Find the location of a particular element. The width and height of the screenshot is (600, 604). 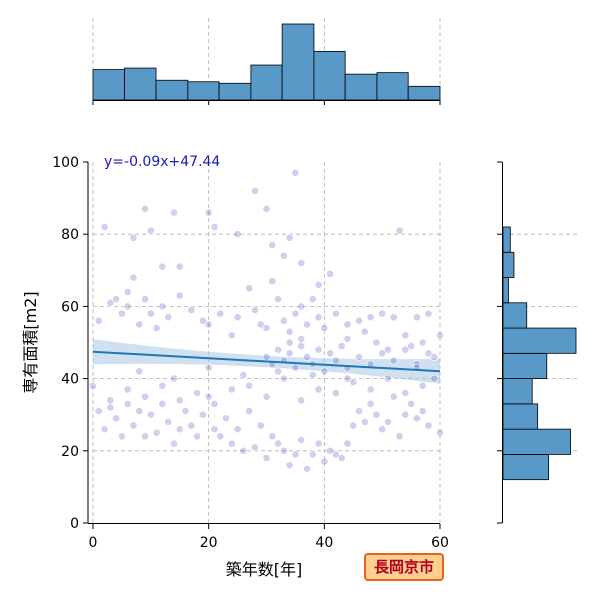

x-tick-label: 0 is located at coordinates (93, 543).